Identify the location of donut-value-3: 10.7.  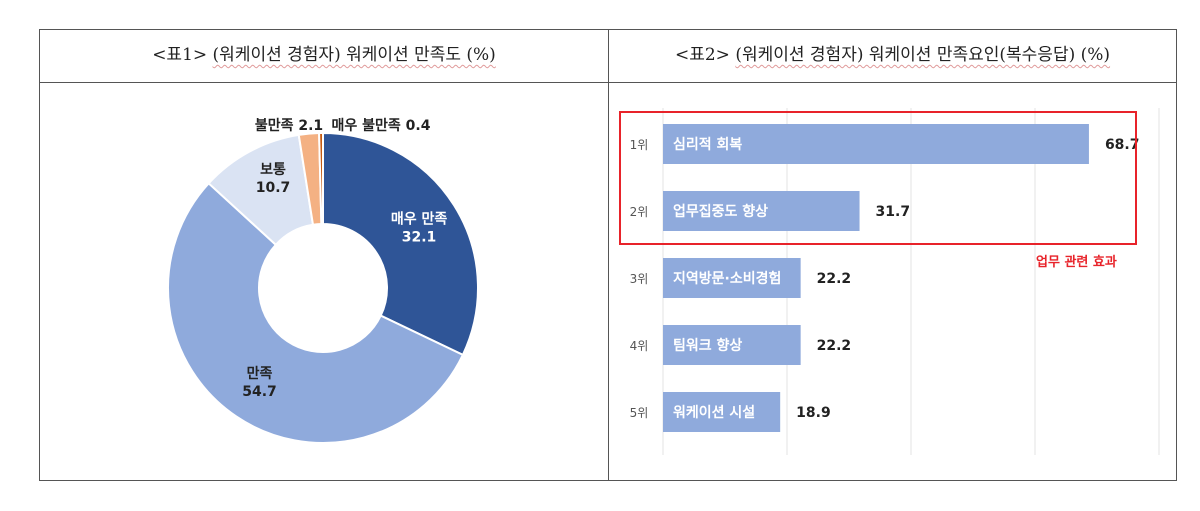
(273, 188).